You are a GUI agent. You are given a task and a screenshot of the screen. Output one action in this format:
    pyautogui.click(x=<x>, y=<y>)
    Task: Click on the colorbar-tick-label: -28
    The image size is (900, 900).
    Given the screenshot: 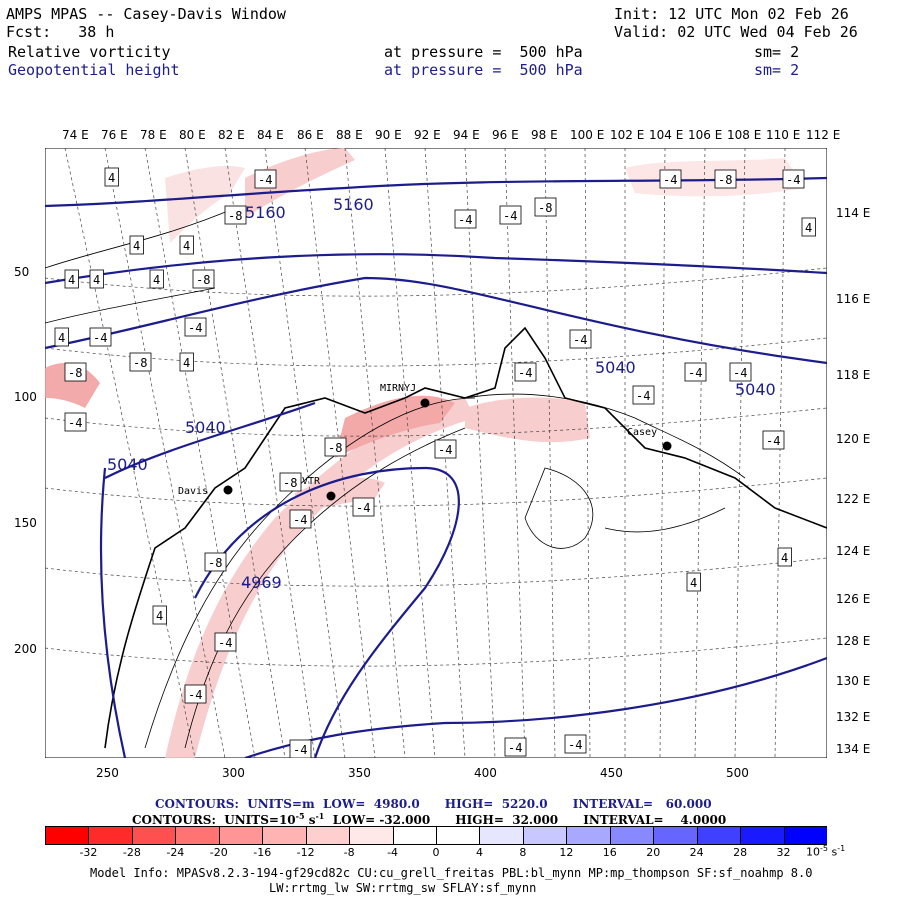 What is the action you would take?
    pyautogui.click(x=131, y=852)
    